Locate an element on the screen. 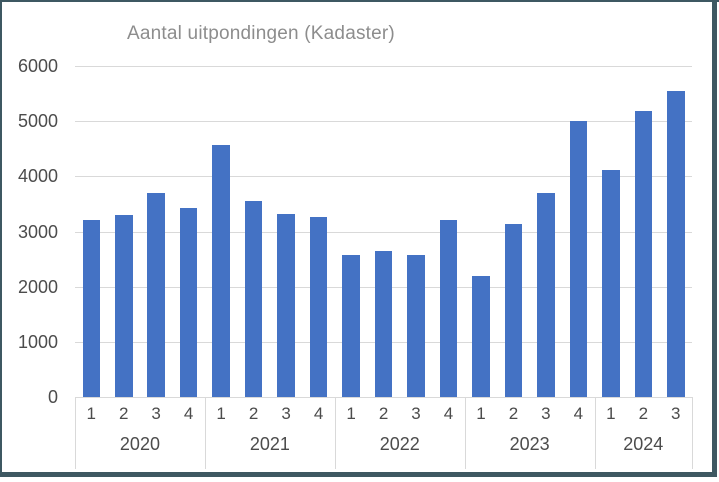  bar-2022-q2 is located at coordinates (383, 324).